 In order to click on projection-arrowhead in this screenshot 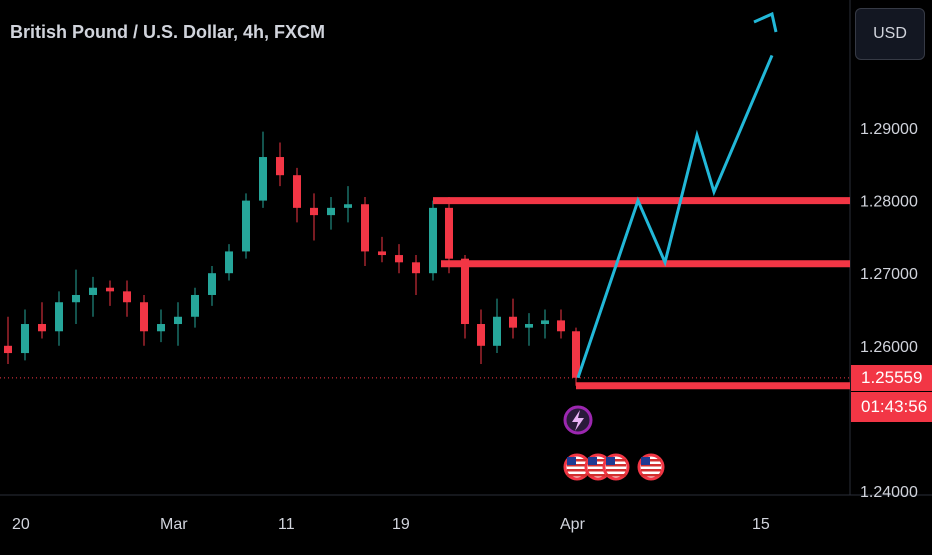, I will do `click(765, 22)`.